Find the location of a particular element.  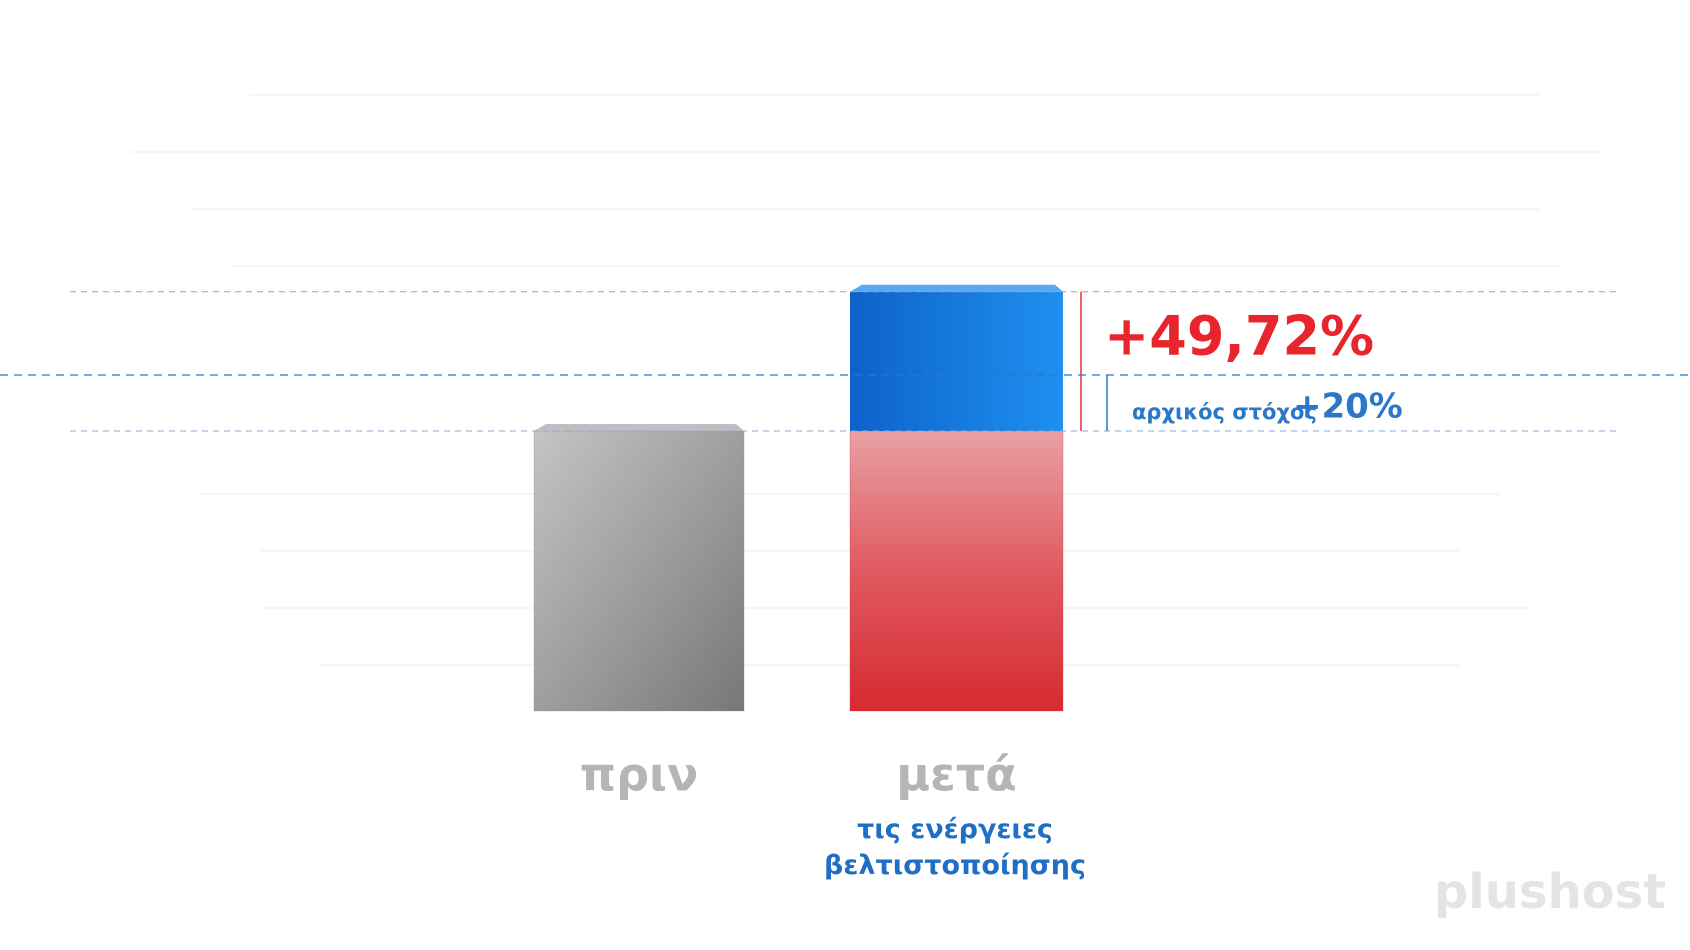

category-note: τις ενέργειες βελτιστοποίησης is located at coordinates (955, 847).